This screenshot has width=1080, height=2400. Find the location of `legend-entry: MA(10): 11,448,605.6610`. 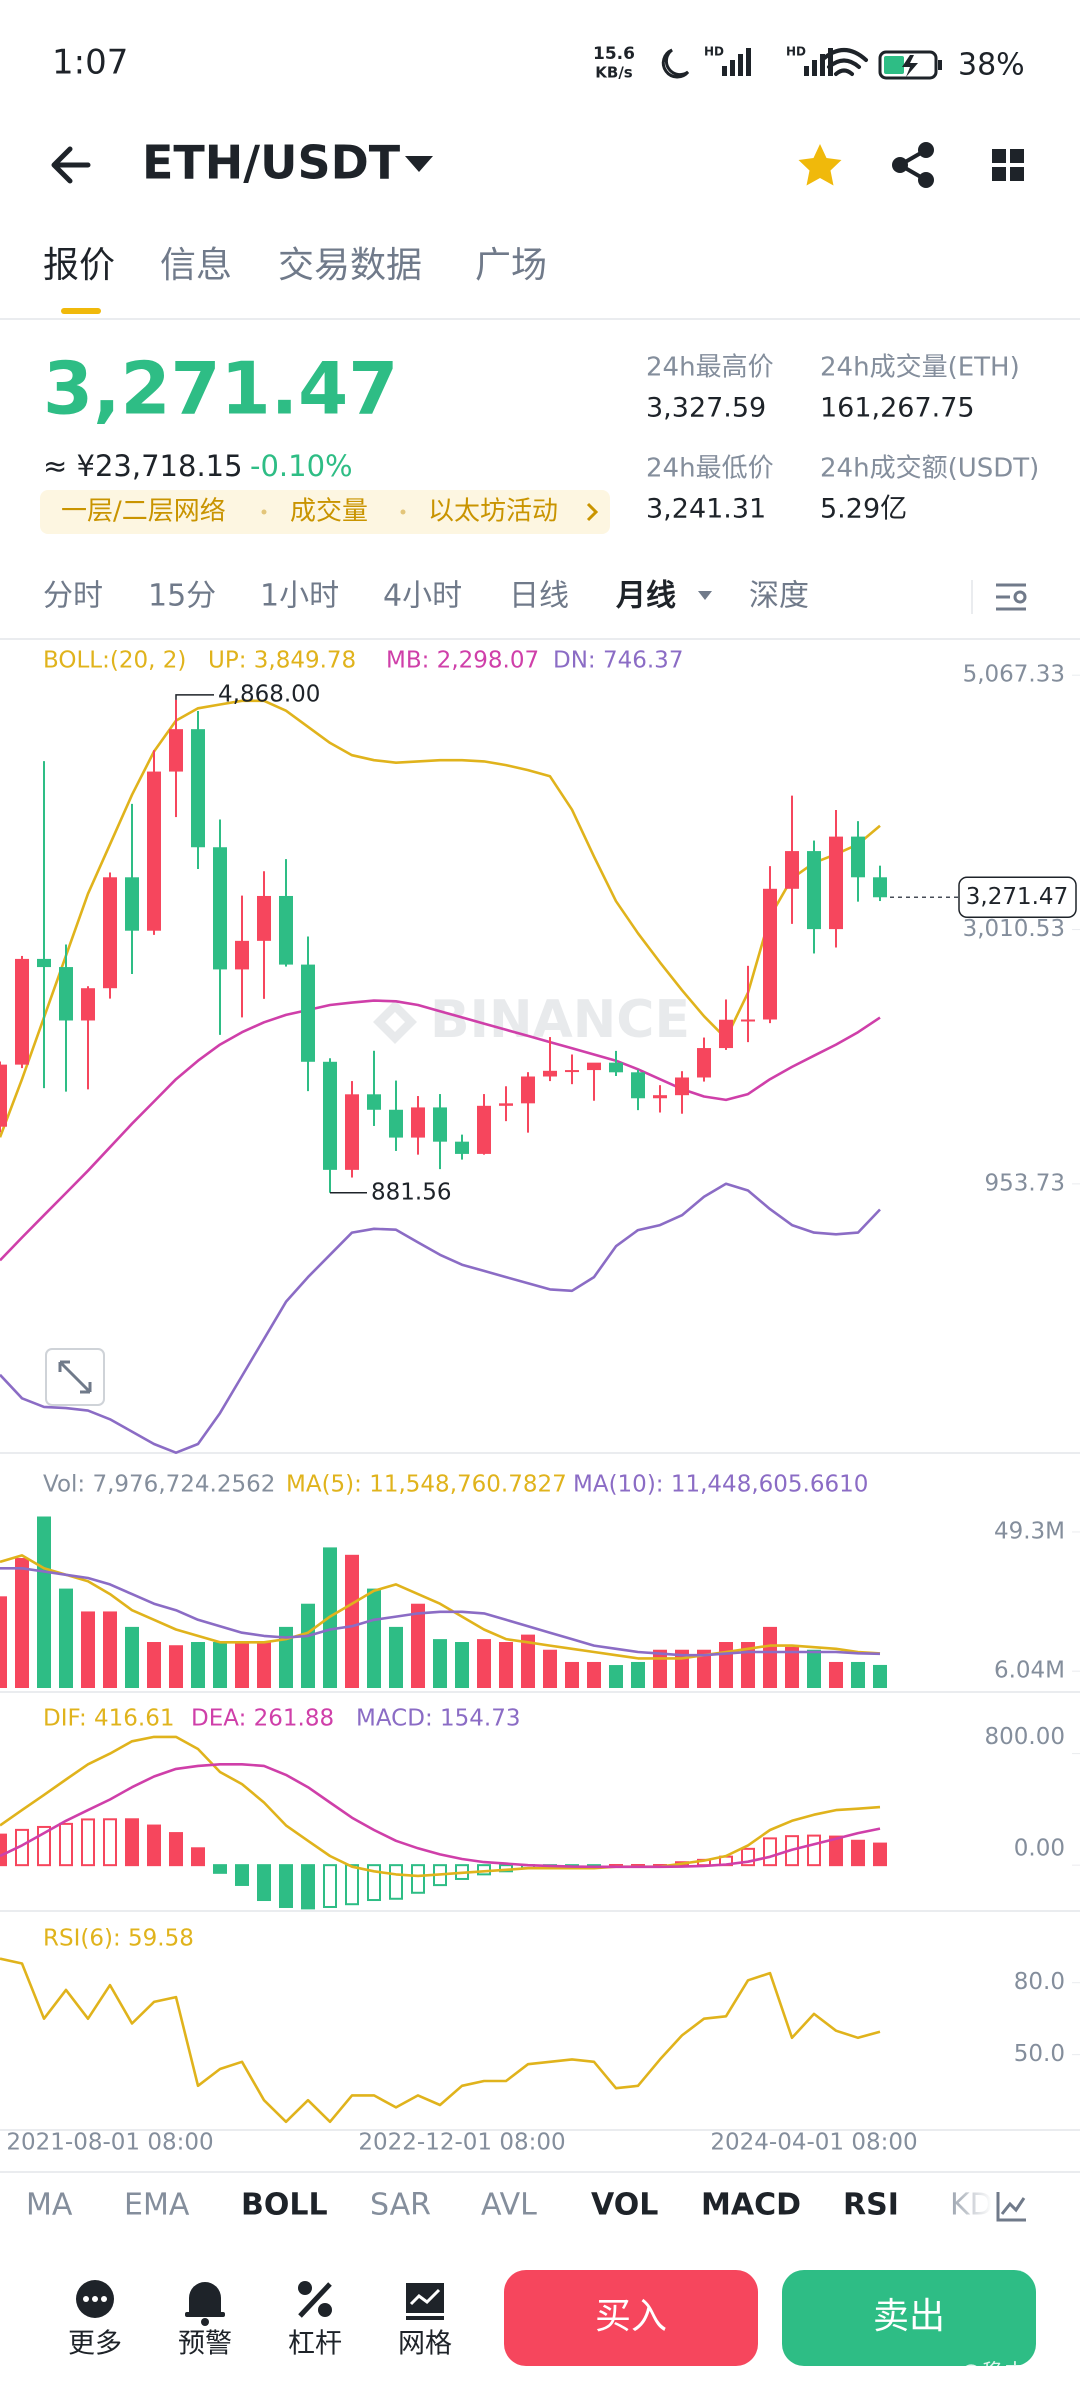

legend-entry: MA(10): 11,448,605.6610 is located at coordinates (720, 1485).